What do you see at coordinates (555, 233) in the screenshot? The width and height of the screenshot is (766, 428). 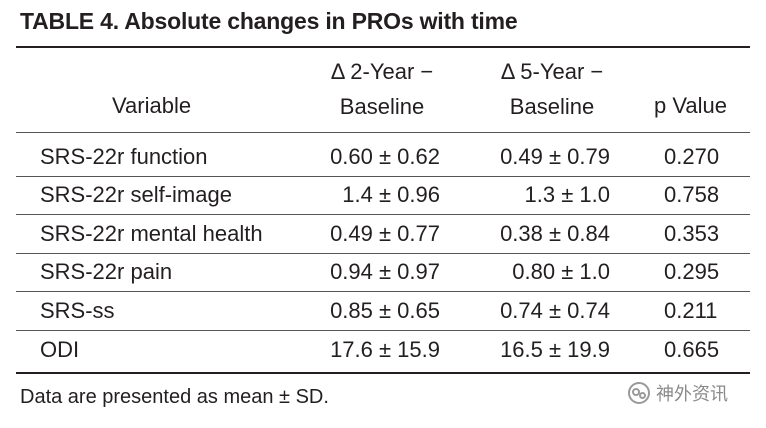 I see `row-year5: 0.38 ± 0.84` at bounding box center [555, 233].